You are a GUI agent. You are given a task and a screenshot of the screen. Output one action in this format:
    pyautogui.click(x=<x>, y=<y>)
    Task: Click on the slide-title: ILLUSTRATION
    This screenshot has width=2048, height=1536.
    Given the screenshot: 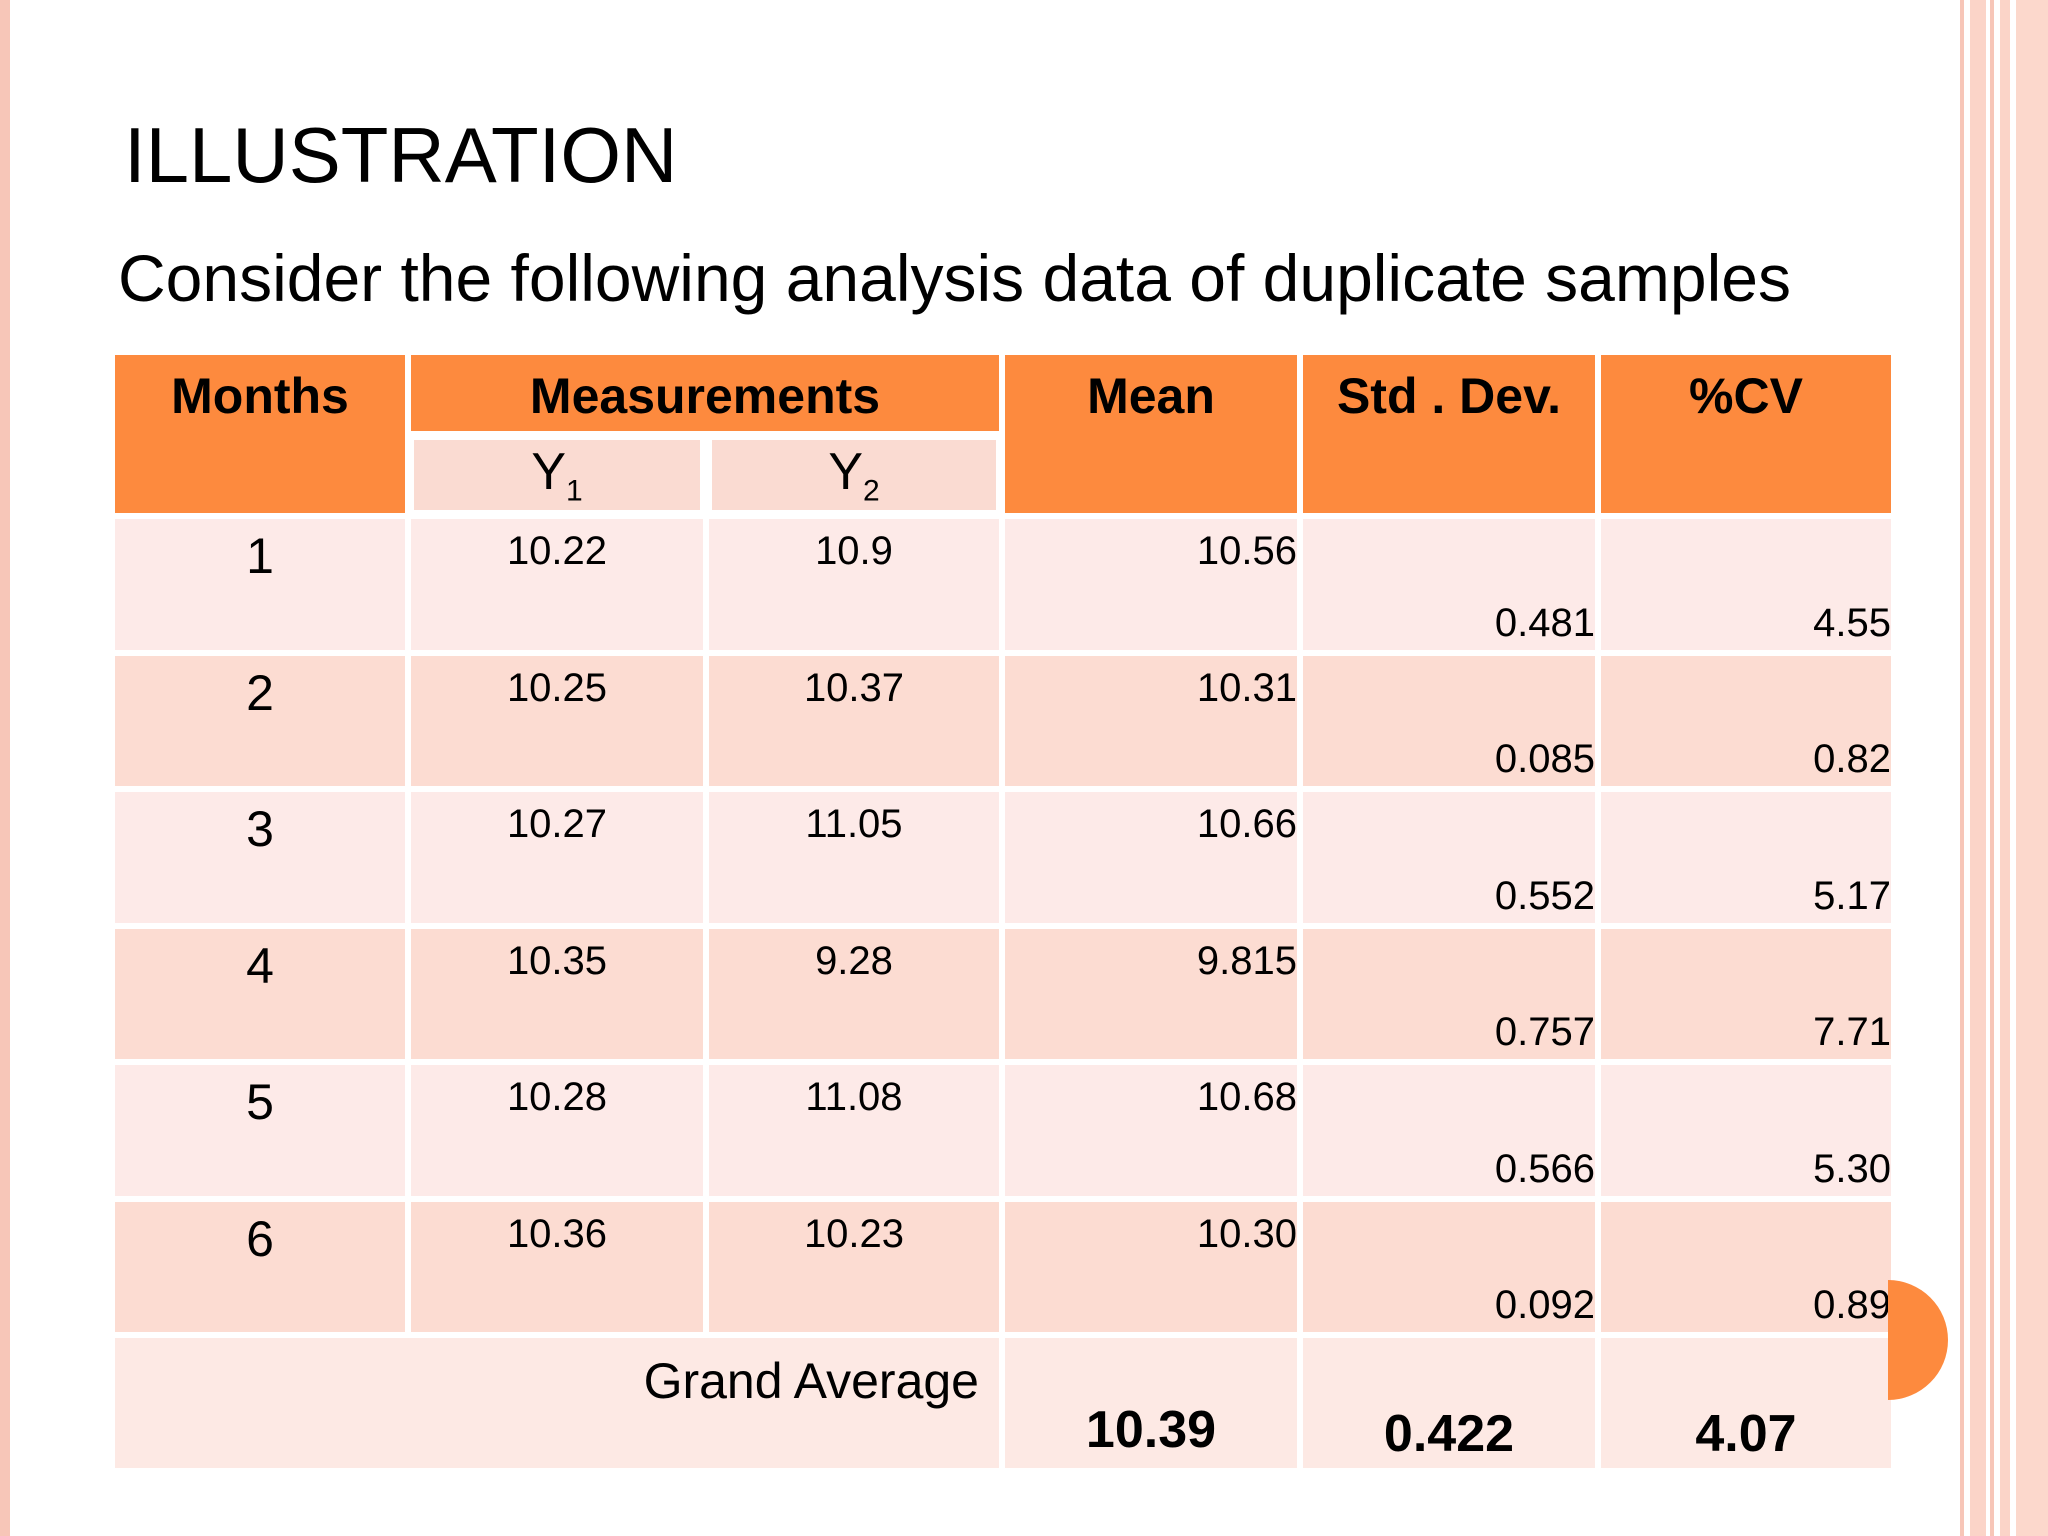 What is the action you would take?
    pyautogui.click(x=401, y=155)
    